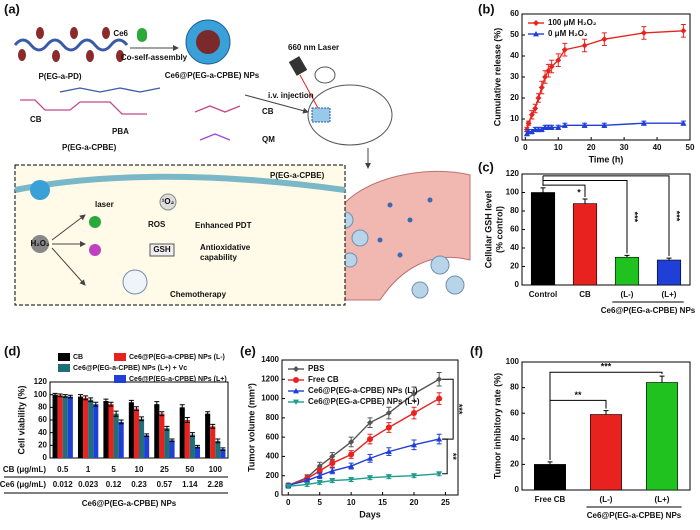  I want to click on y-tick-label: 10, so click(514, 118).